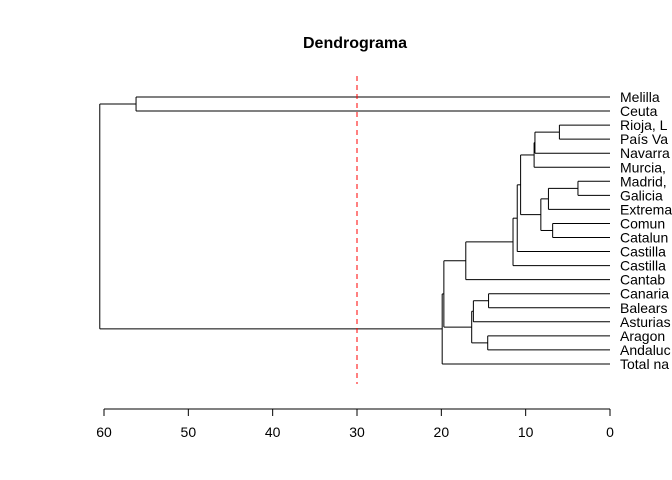 Image resolution: width=672 pixels, height=480 pixels. What do you see at coordinates (642, 223) in the screenshot?
I see `leaf-label: Comun` at bounding box center [642, 223].